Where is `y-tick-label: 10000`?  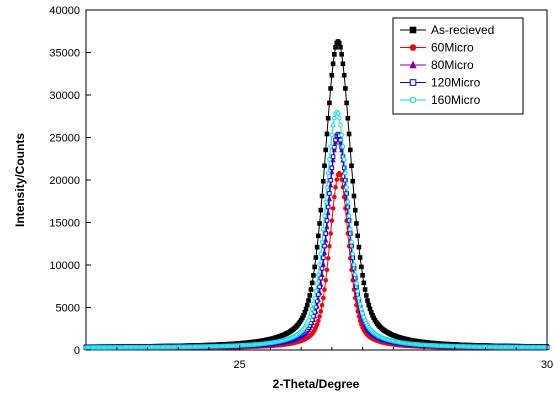 y-tick-label: 10000 is located at coordinates (64, 266).